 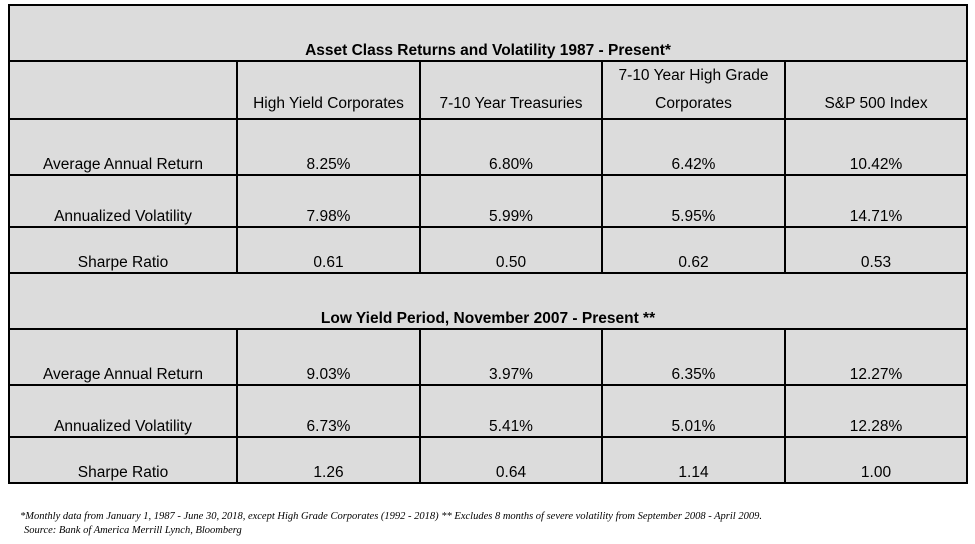 I want to click on data-cell: 0.64, so click(x=511, y=460).